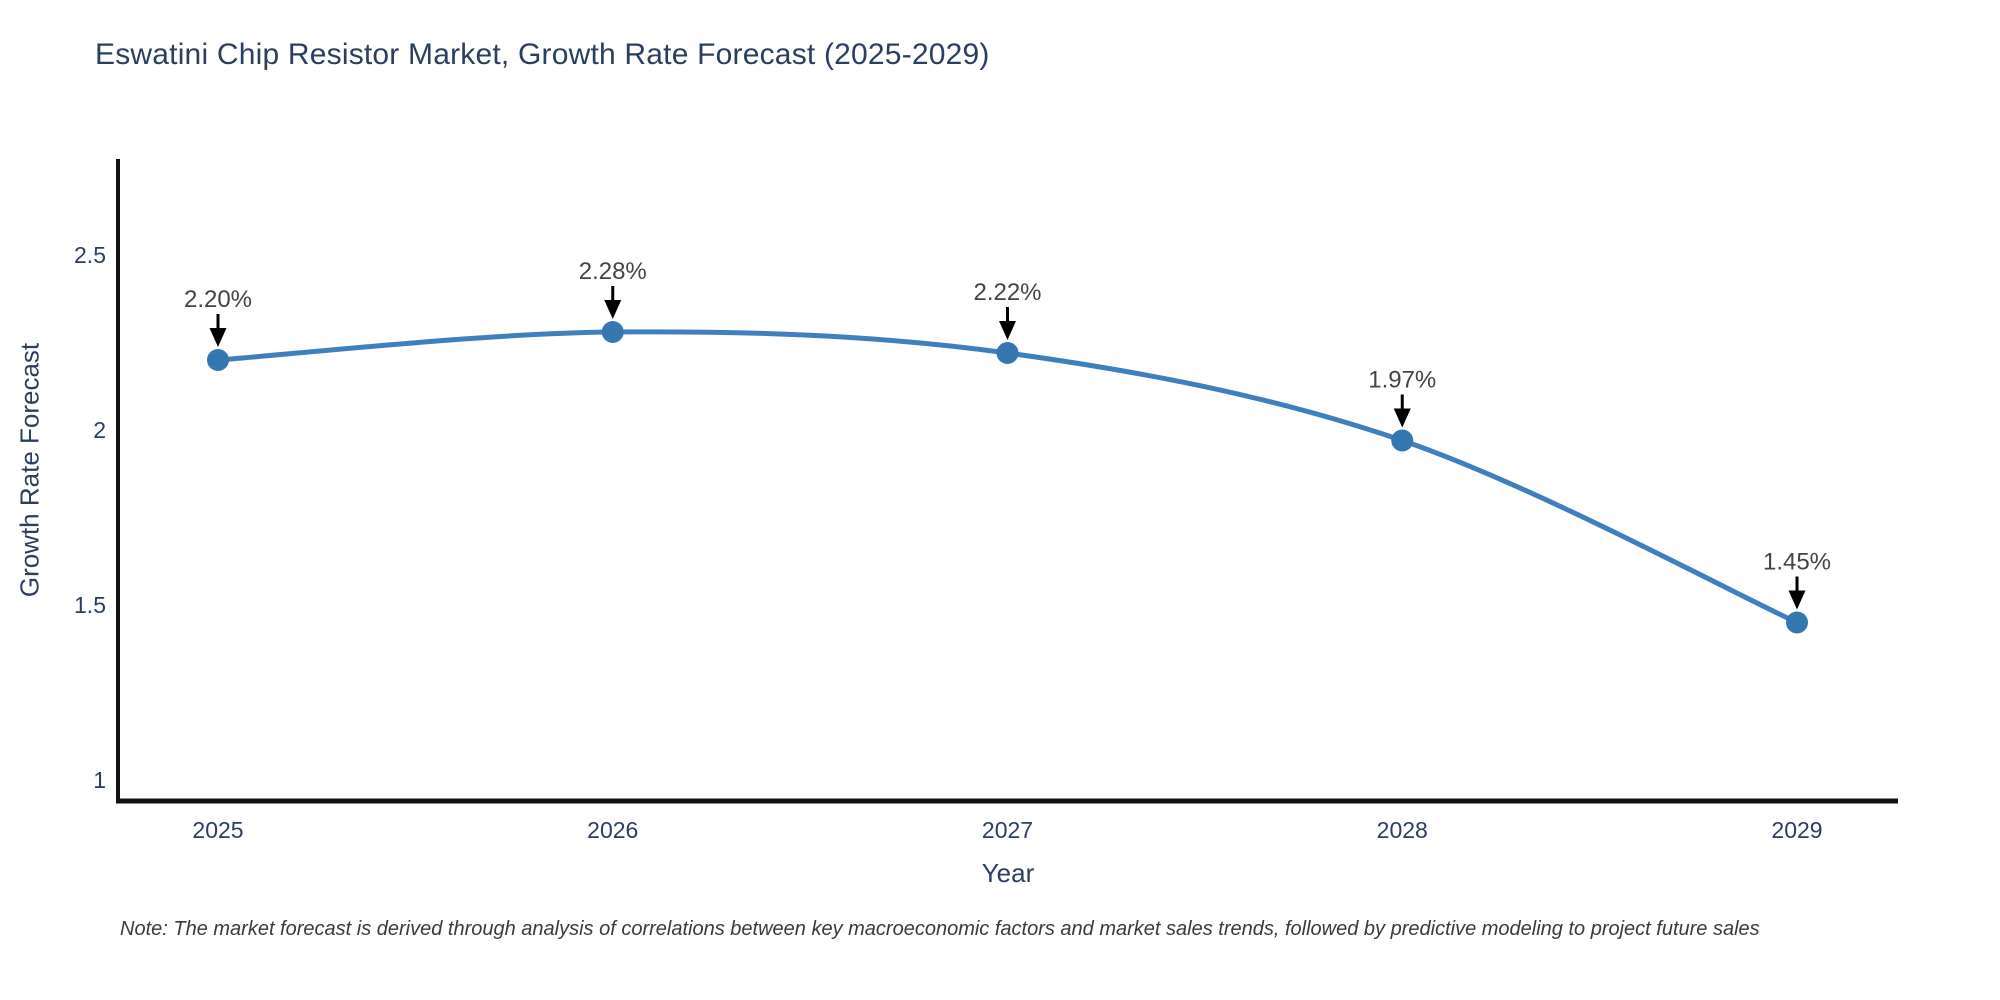 This screenshot has width=2000, height=1000. What do you see at coordinates (1797, 562) in the screenshot?
I see `annotation-label: 1.45%` at bounding box center [1797, 562].